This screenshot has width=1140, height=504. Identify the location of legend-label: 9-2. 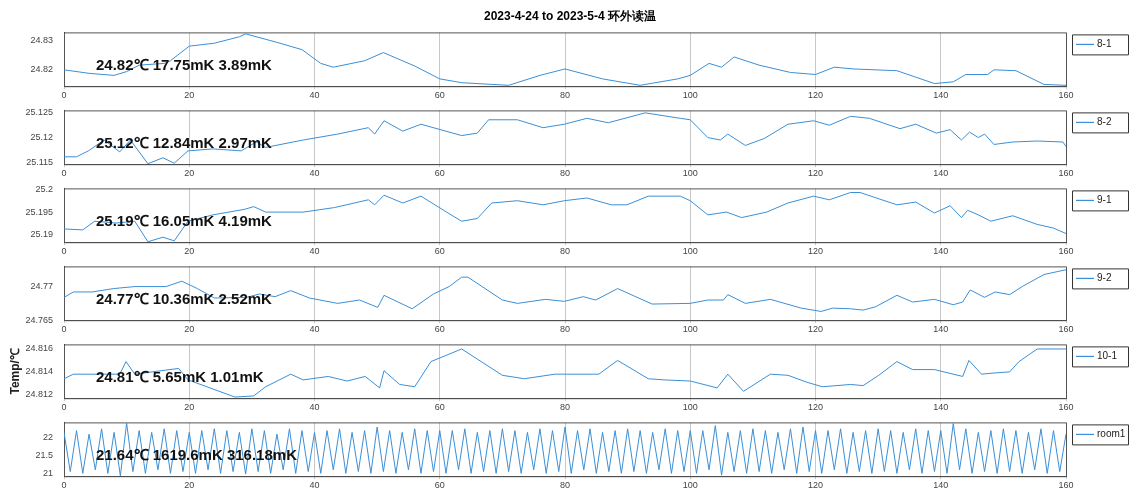
(1104, 278).